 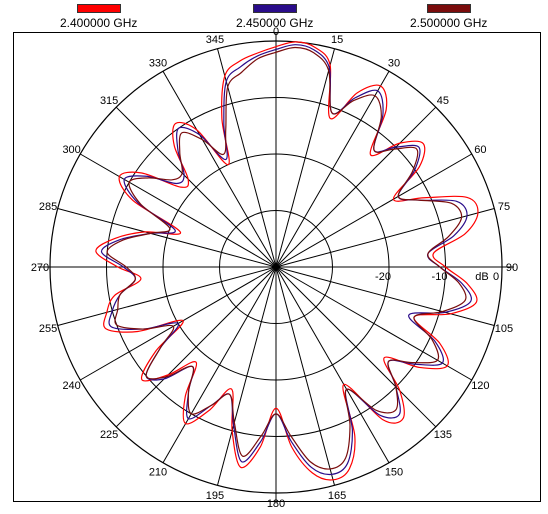 What do you see at coordinates (71, 386) in the screenshot?
I see `angle-tick-label: 240` at bounding box center [71, 386].